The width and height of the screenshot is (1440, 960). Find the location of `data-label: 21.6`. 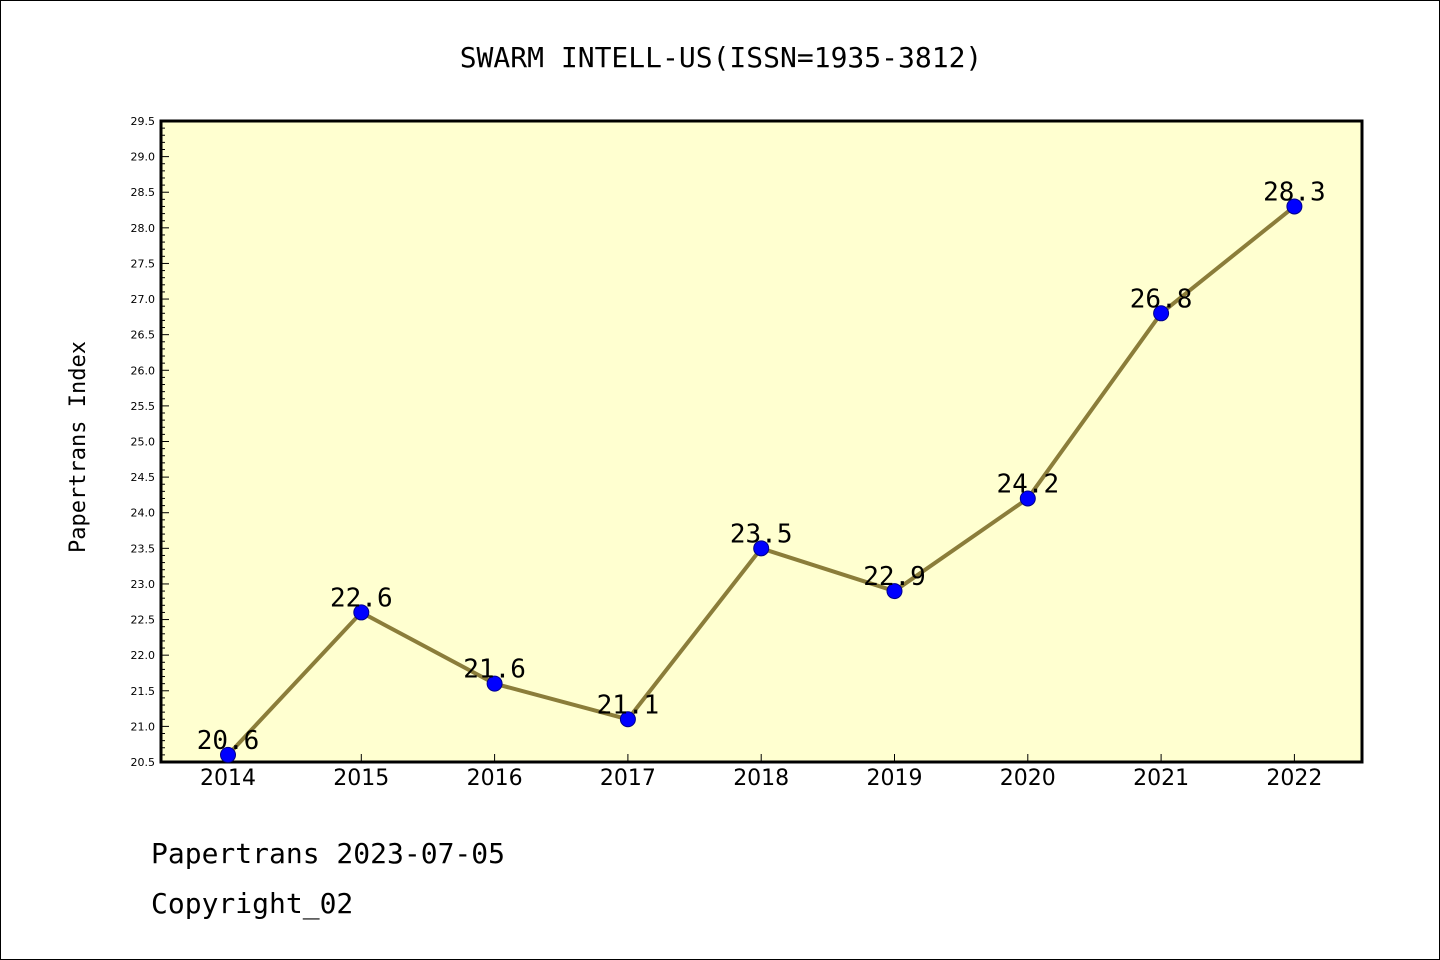

data-label: 21.6 is located at coordinates (494, 670).